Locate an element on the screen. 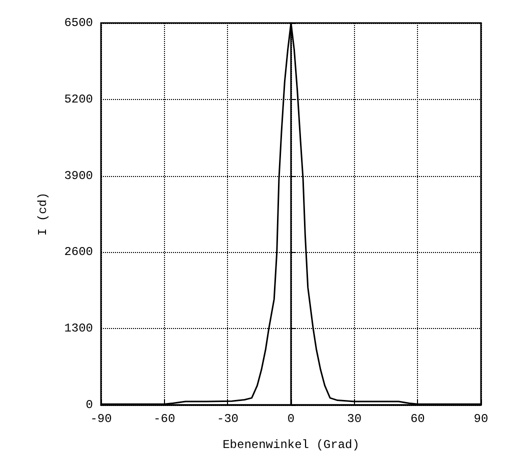 This screenshot has width=511, height=476. x-tick-label: 30 is located at coordinates (354, 419).